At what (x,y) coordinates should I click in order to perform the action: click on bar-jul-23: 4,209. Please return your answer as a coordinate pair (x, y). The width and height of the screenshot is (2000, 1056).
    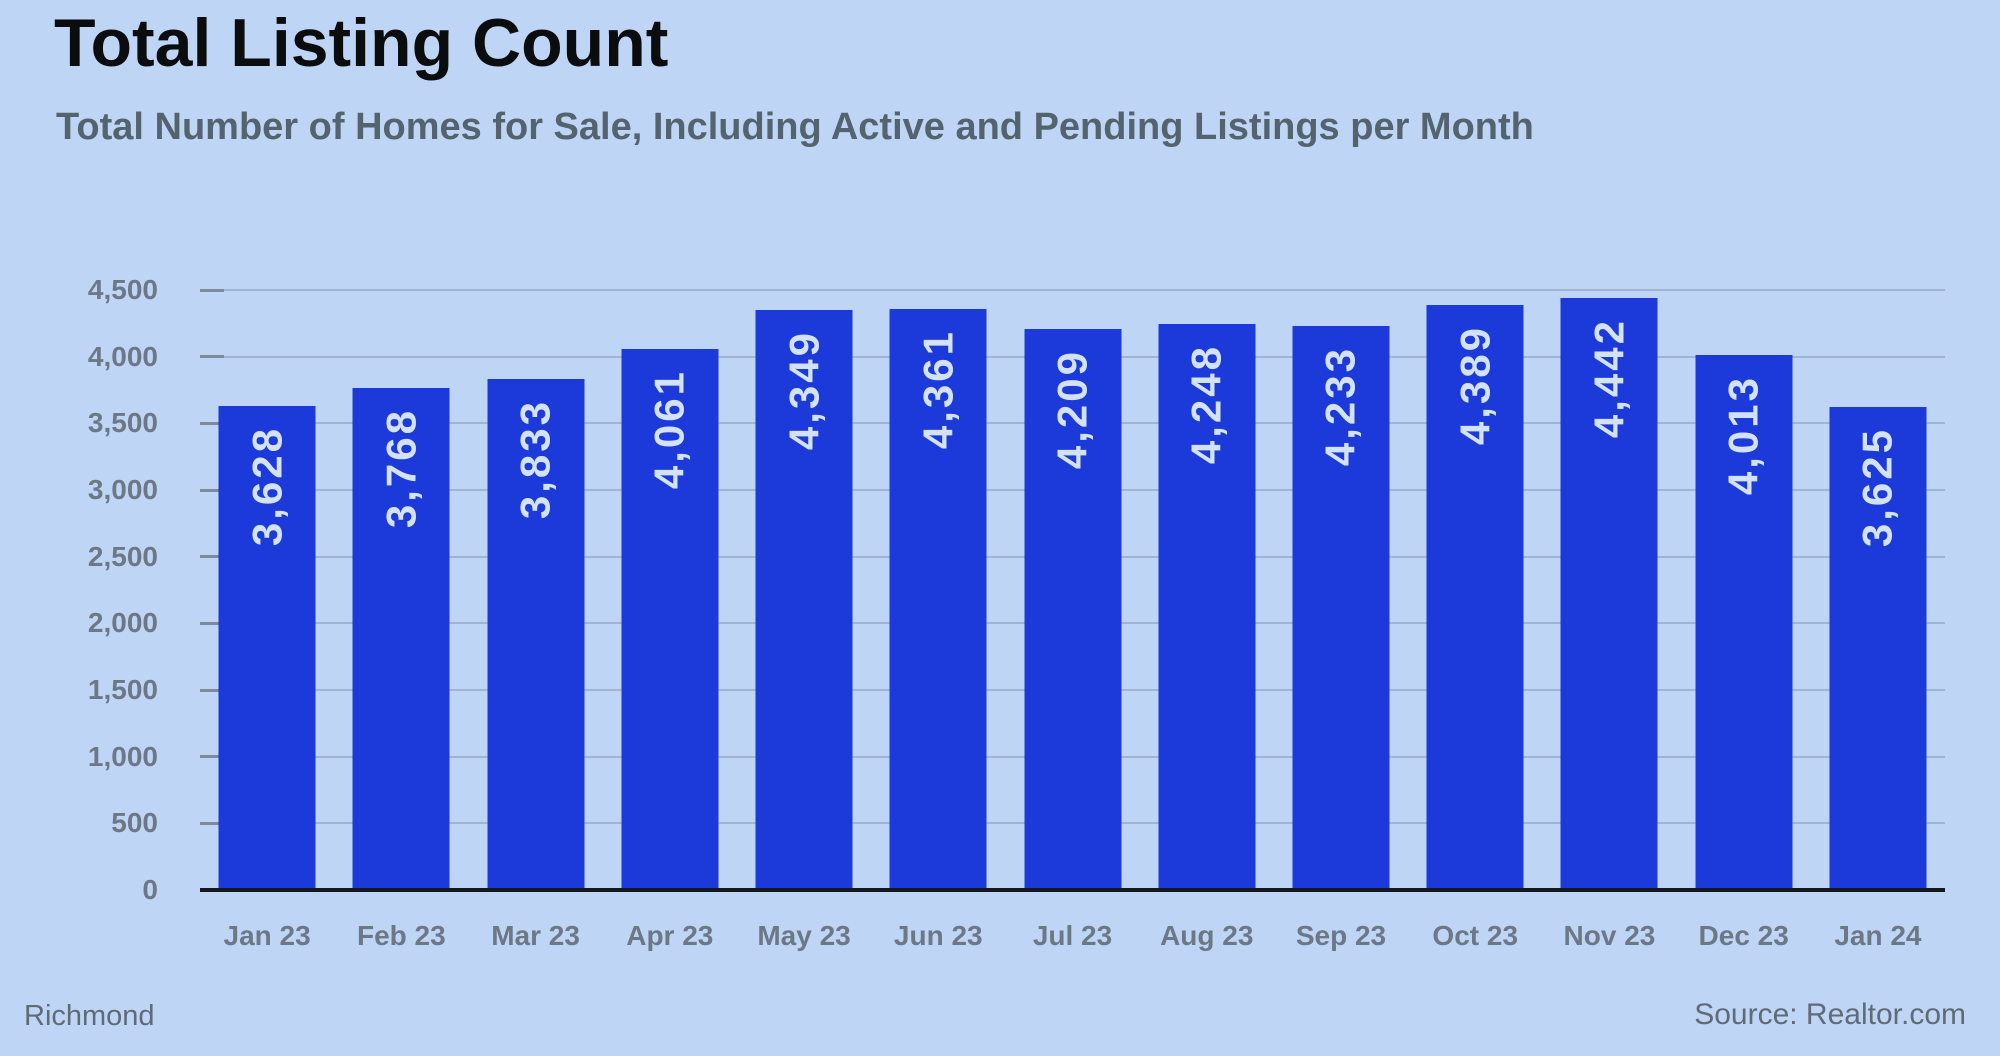
    Looking at the image, I should click on (1073, 609).